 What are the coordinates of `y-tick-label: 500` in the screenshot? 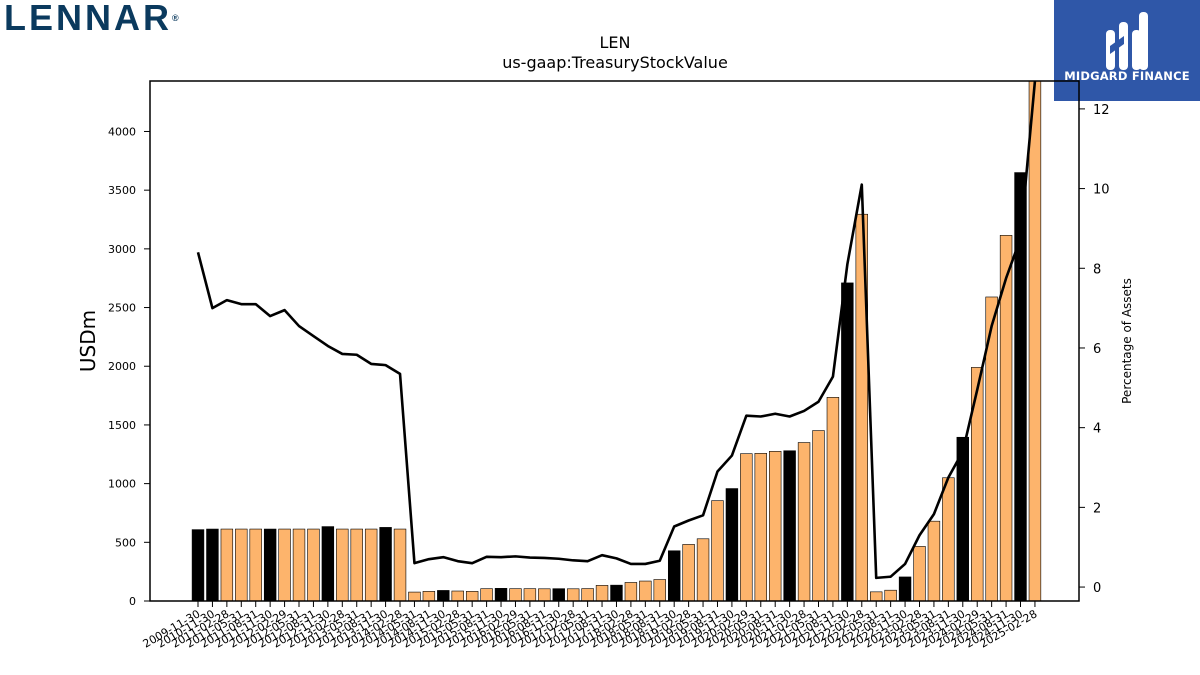 It's located at (125, 542).